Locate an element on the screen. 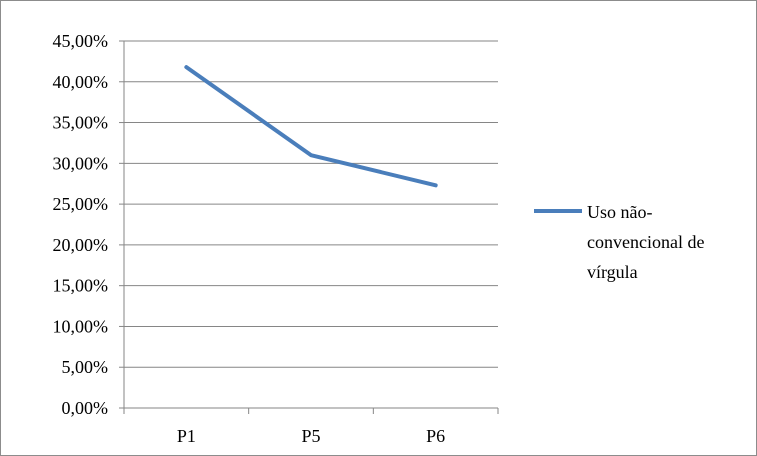 The width and height of the screenshot is (757, 456). x-tick-label: P6 is located at coordinates (435, 436).